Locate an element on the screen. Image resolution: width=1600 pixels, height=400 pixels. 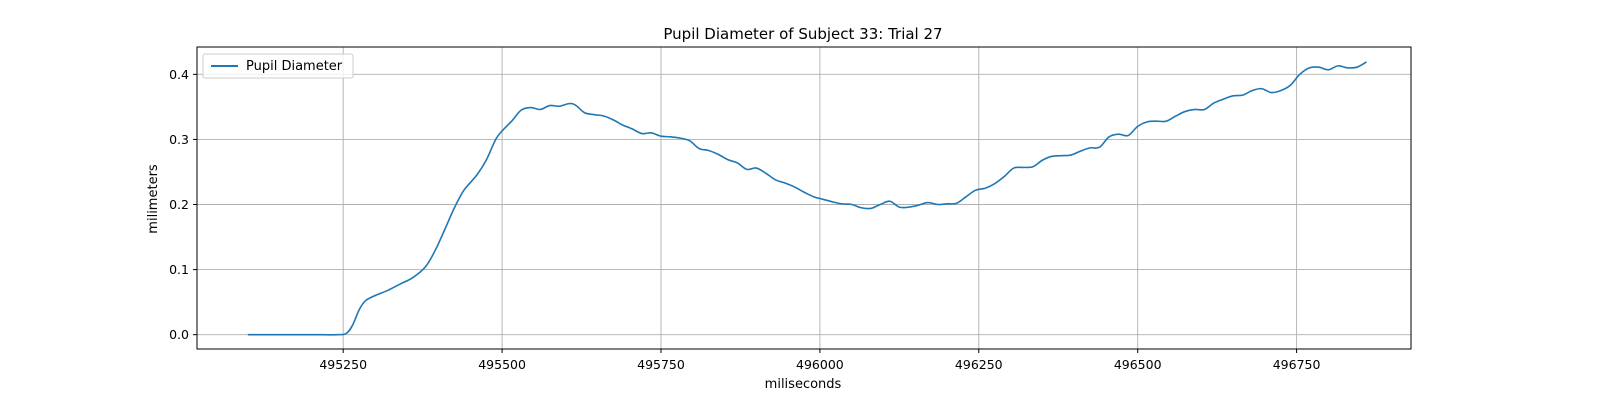
y-tick-label: 0.3 is located at coordinates (179, 139).